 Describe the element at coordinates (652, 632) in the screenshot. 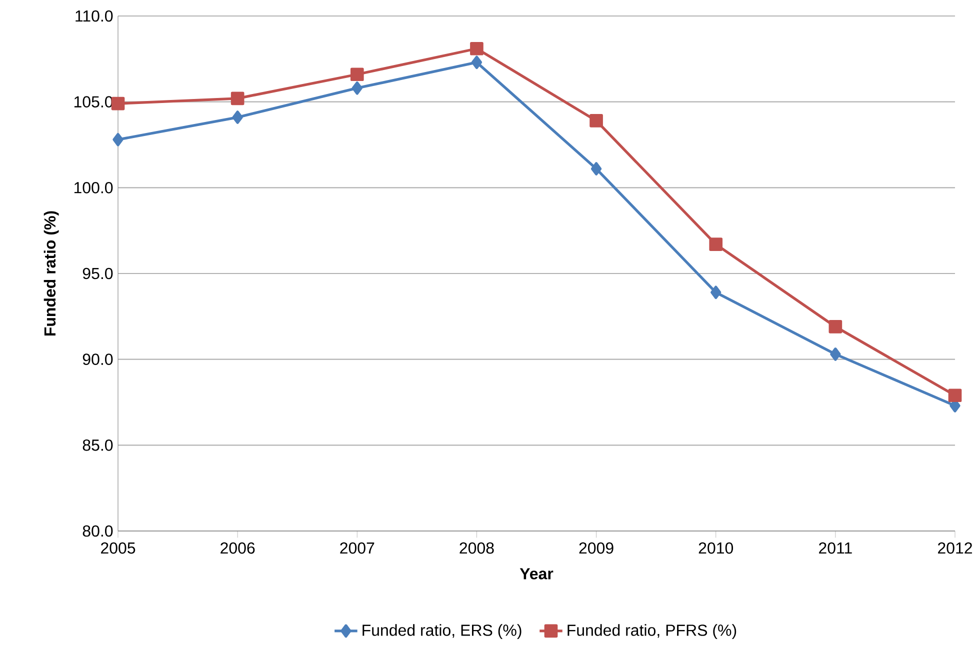

I see `legend-label: Funded ratio, PFRS (%)` at that location.